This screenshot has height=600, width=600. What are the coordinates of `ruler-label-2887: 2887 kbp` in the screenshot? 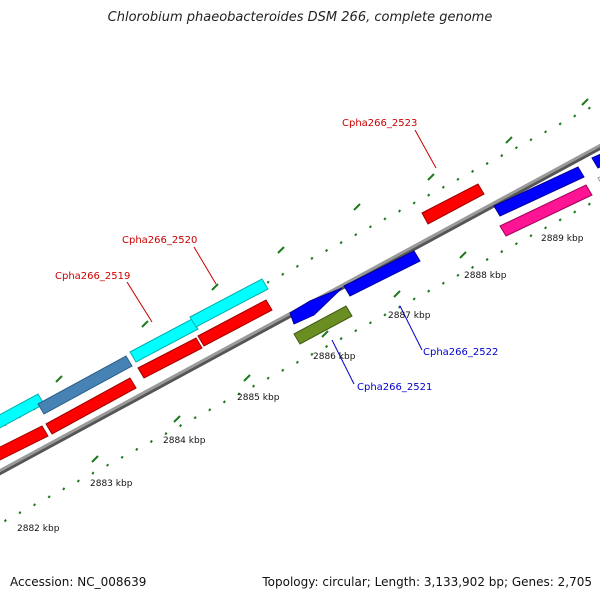 It's located at (409, 316).